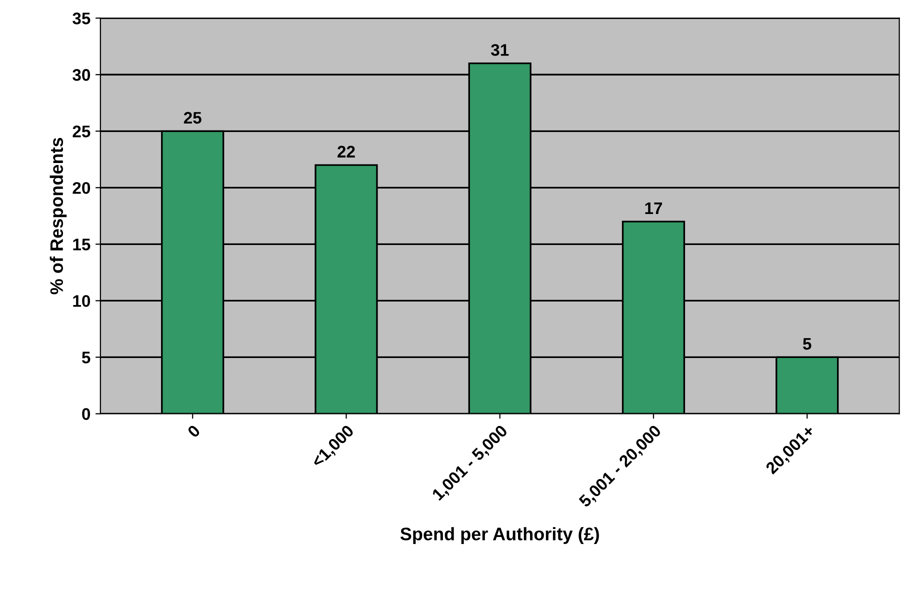  Describe the element at coordinates (81, 18) in the screenshot. I see `y-tick-label: 35` at that location.